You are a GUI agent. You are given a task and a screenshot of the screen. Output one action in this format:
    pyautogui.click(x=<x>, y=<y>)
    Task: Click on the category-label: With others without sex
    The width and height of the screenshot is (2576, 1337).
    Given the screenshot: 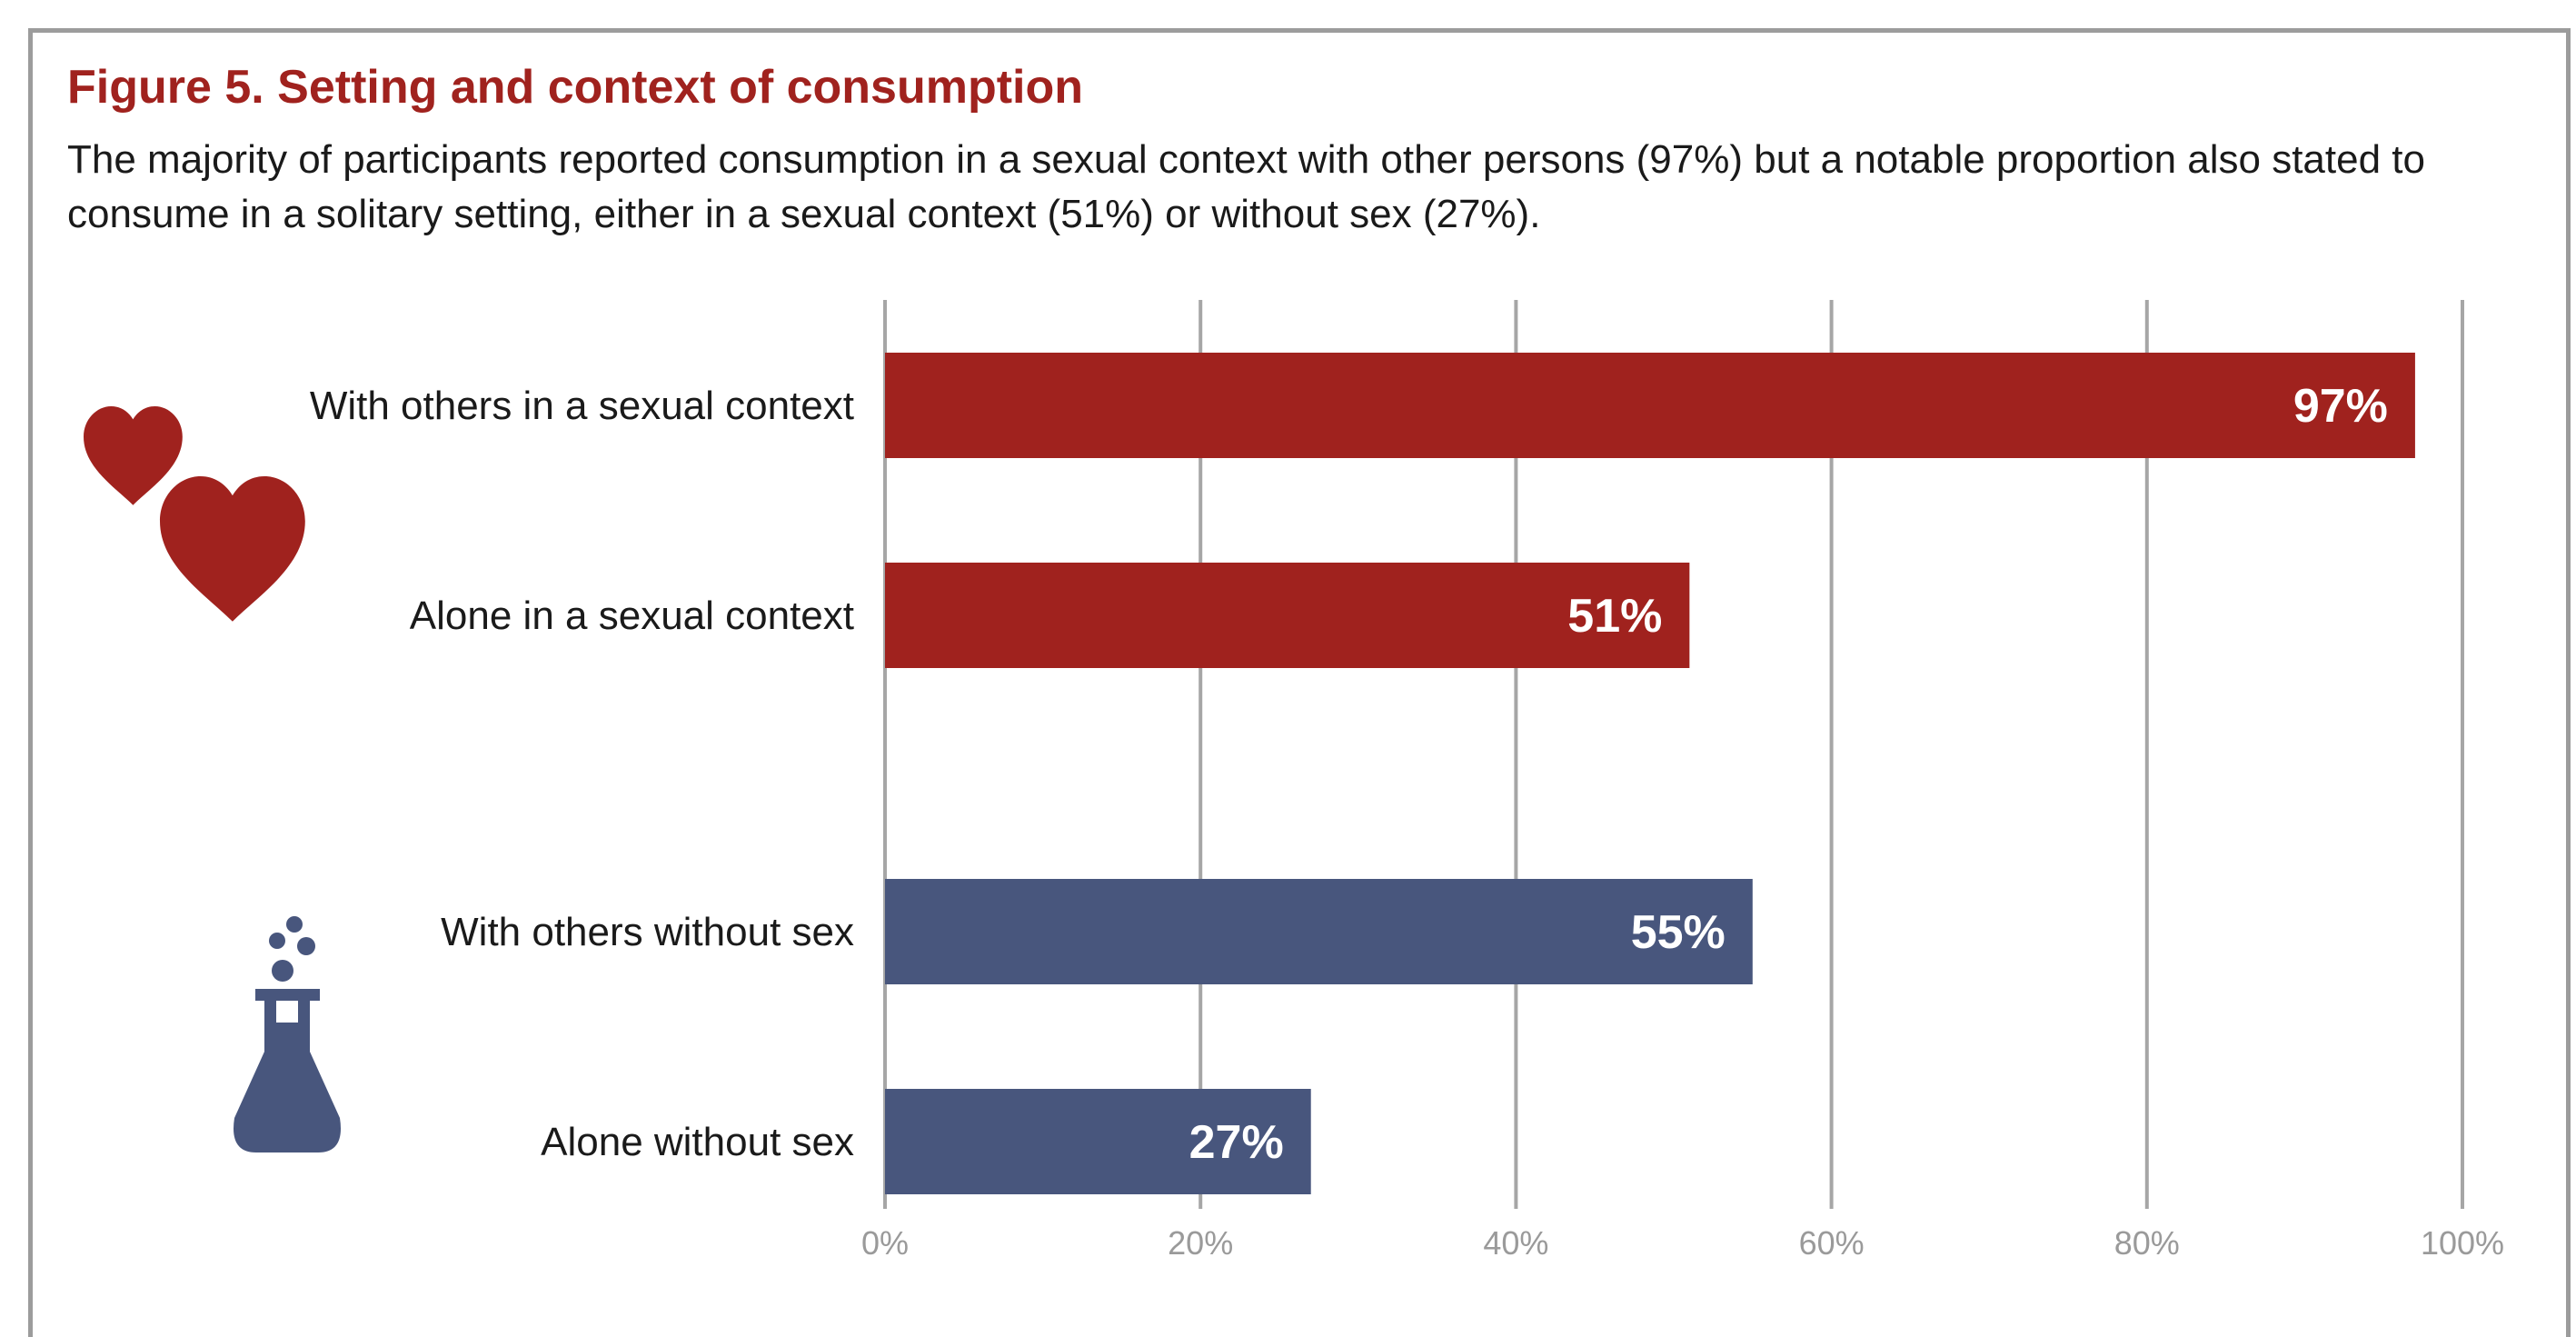 What is the action you would take?
    pyautogui.click(x=648, y=932)
    